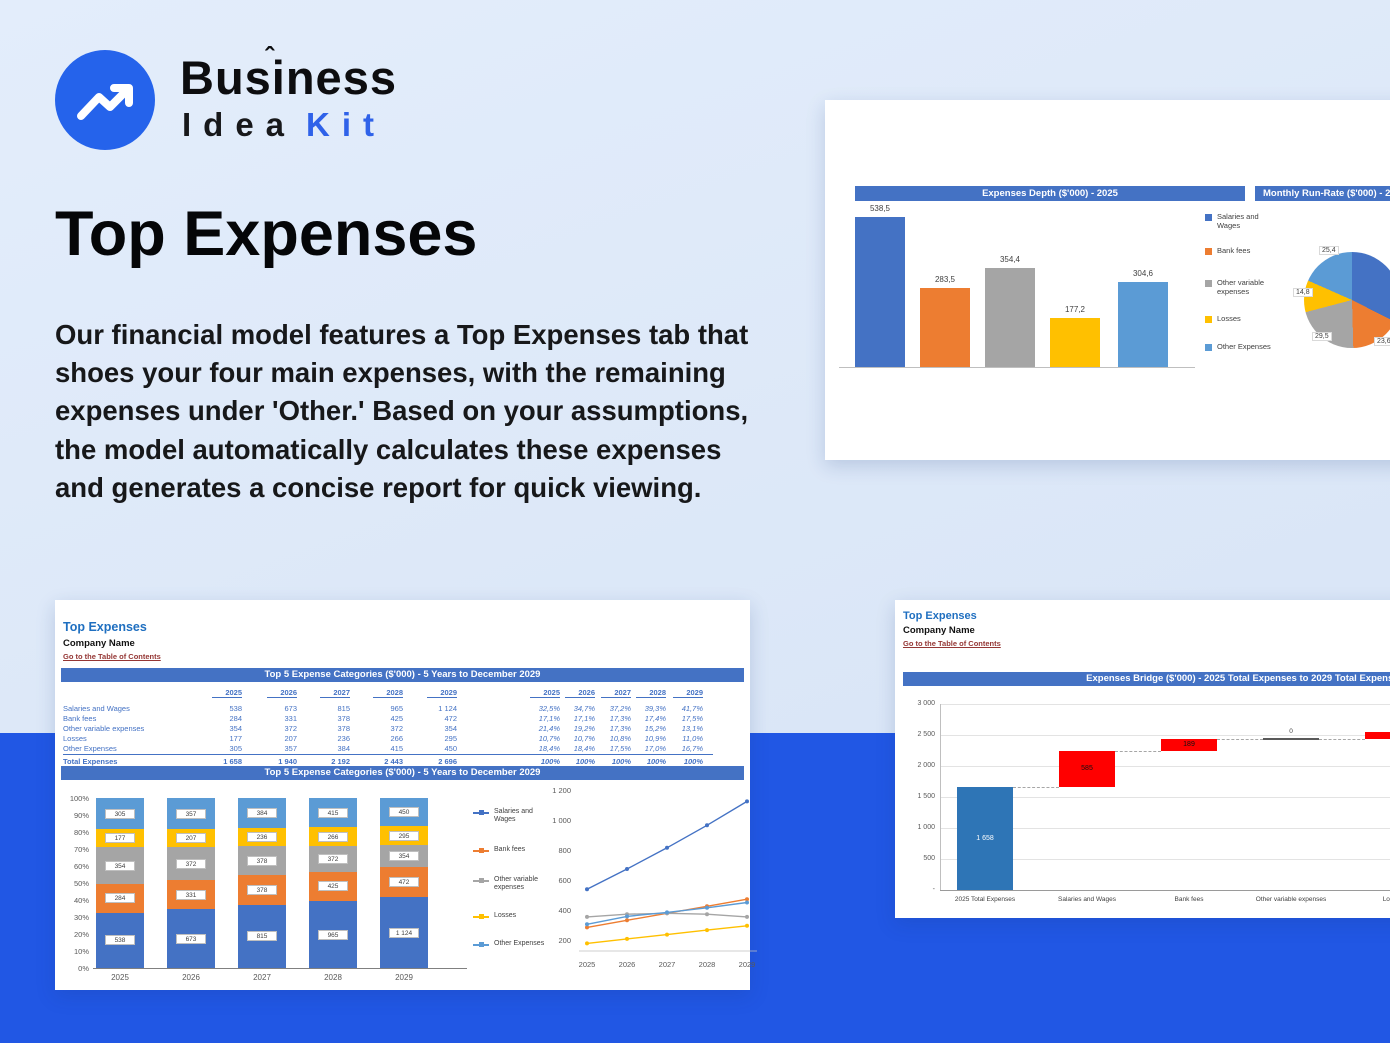  I want to click on segment-label: 207, so click(191, 838).